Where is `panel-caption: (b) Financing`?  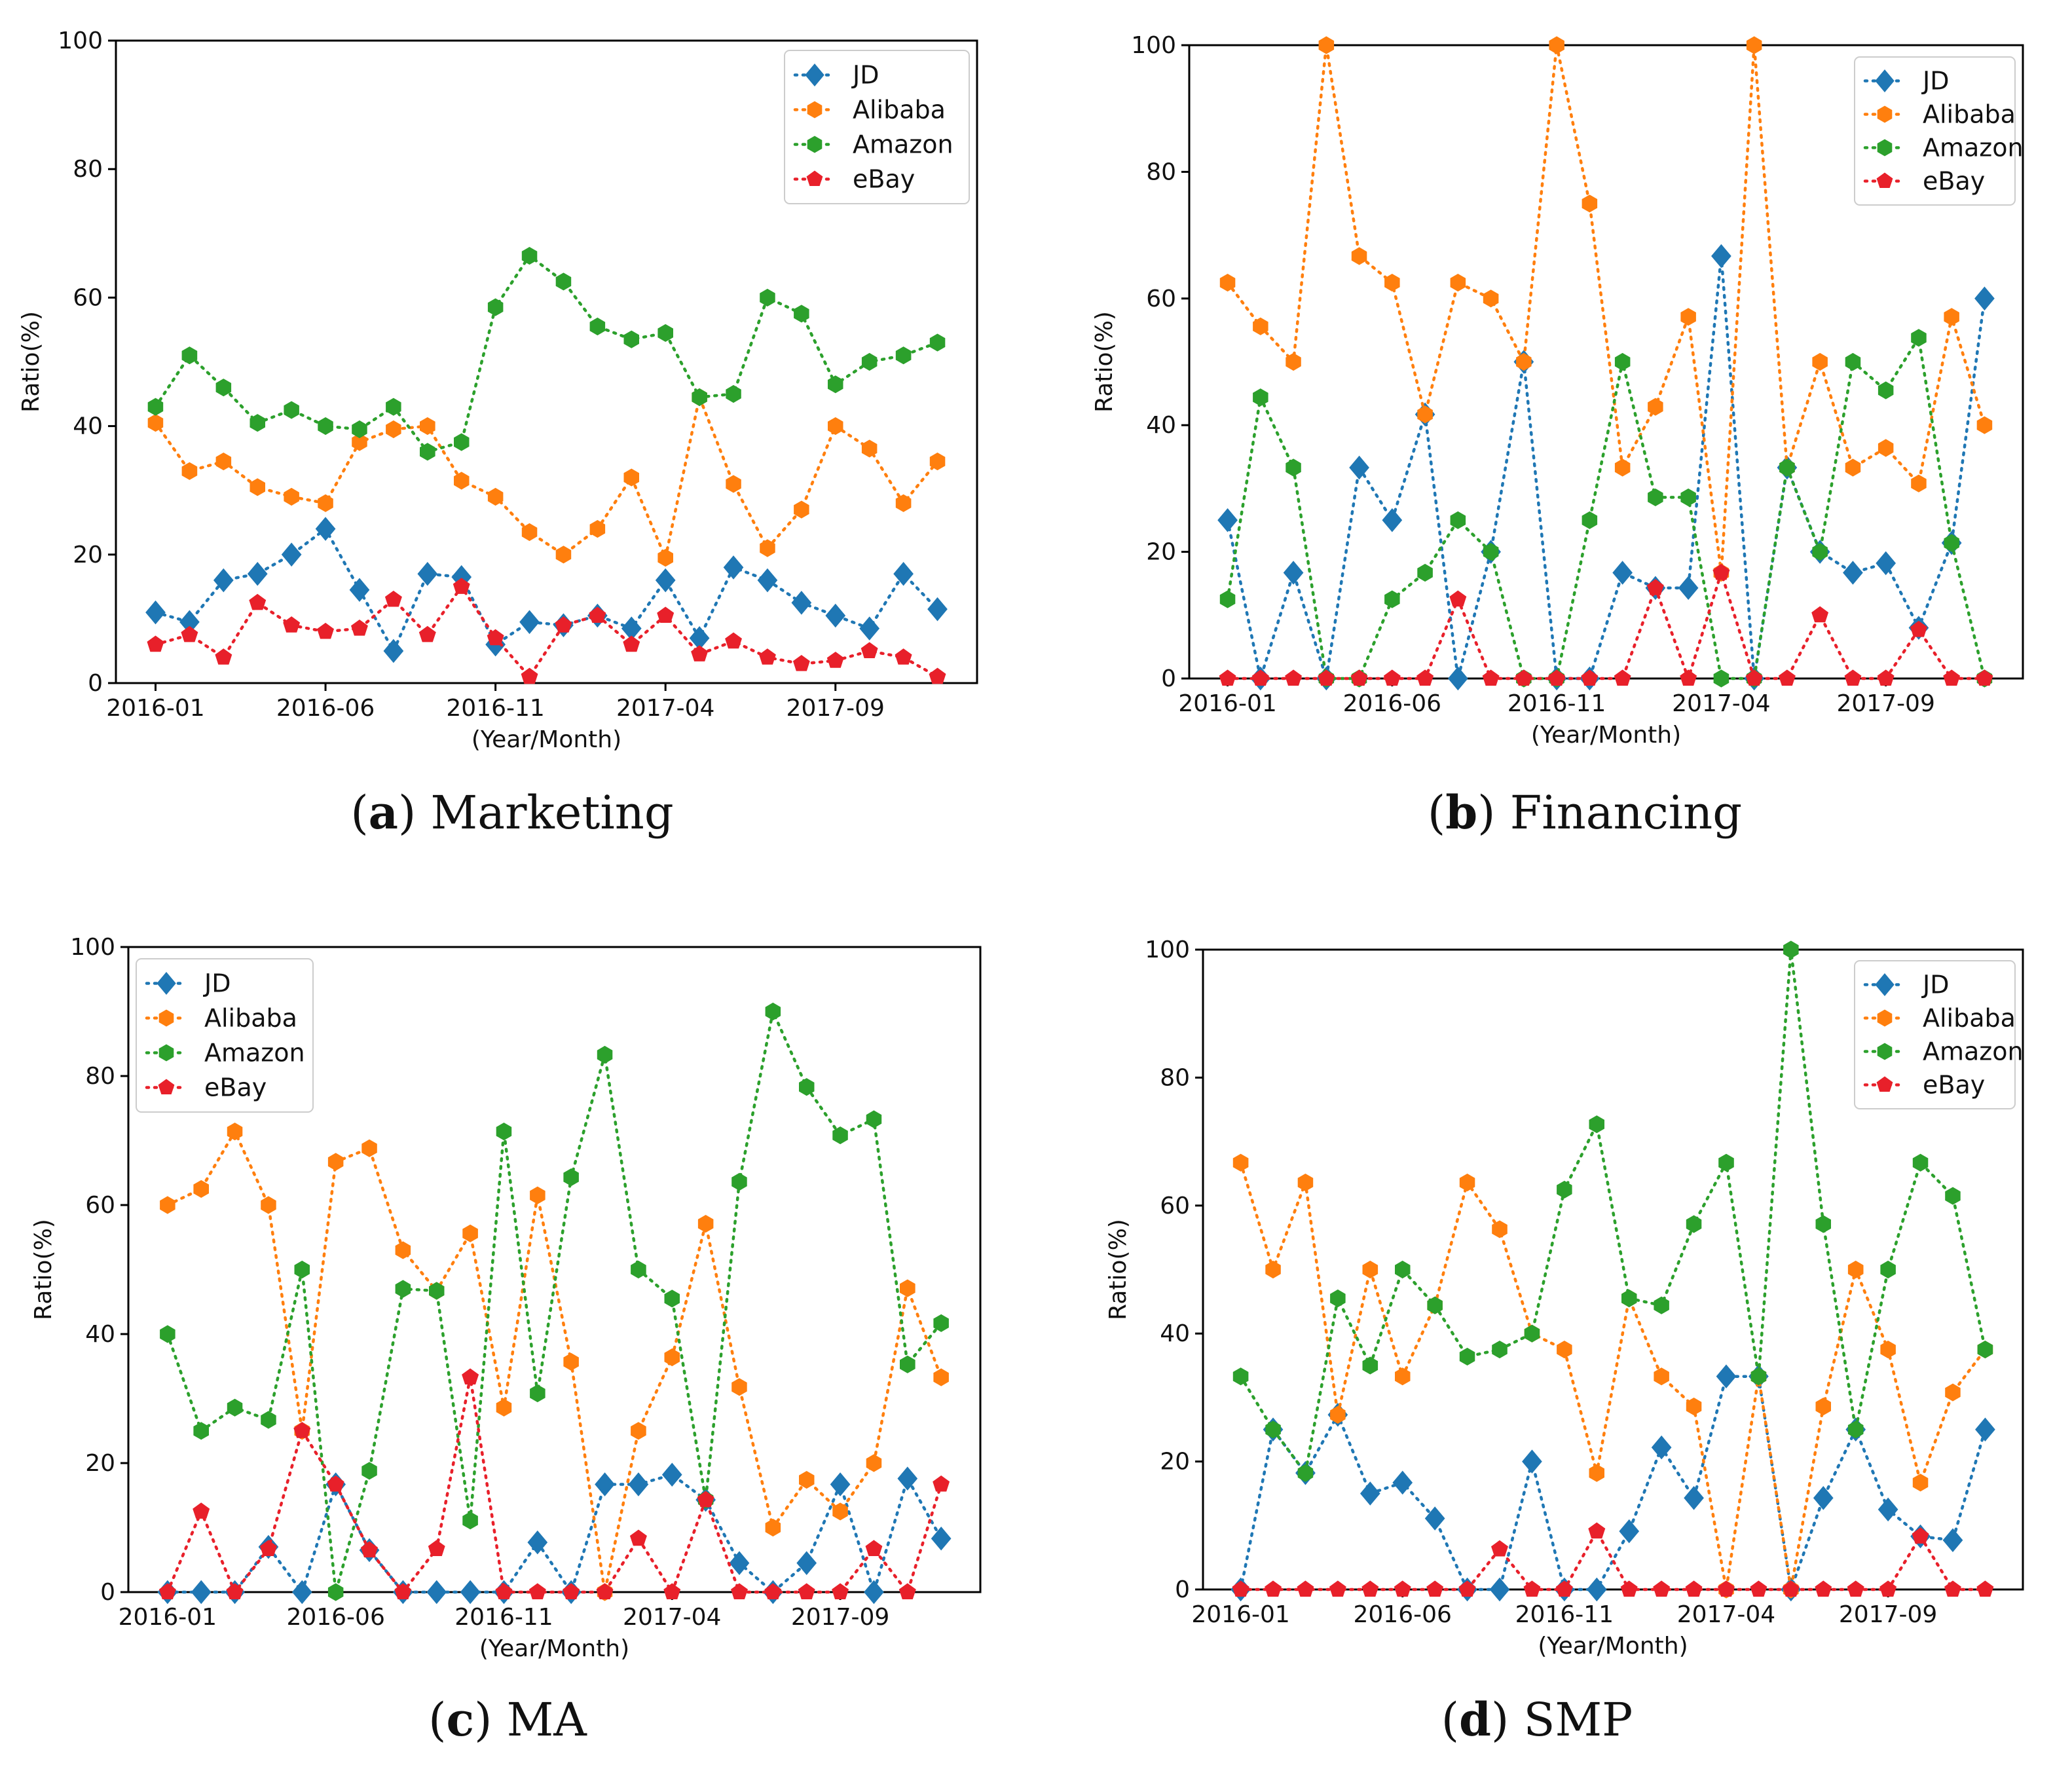
panel-caption: (b) Financing is located at coordinates (1585, 812).